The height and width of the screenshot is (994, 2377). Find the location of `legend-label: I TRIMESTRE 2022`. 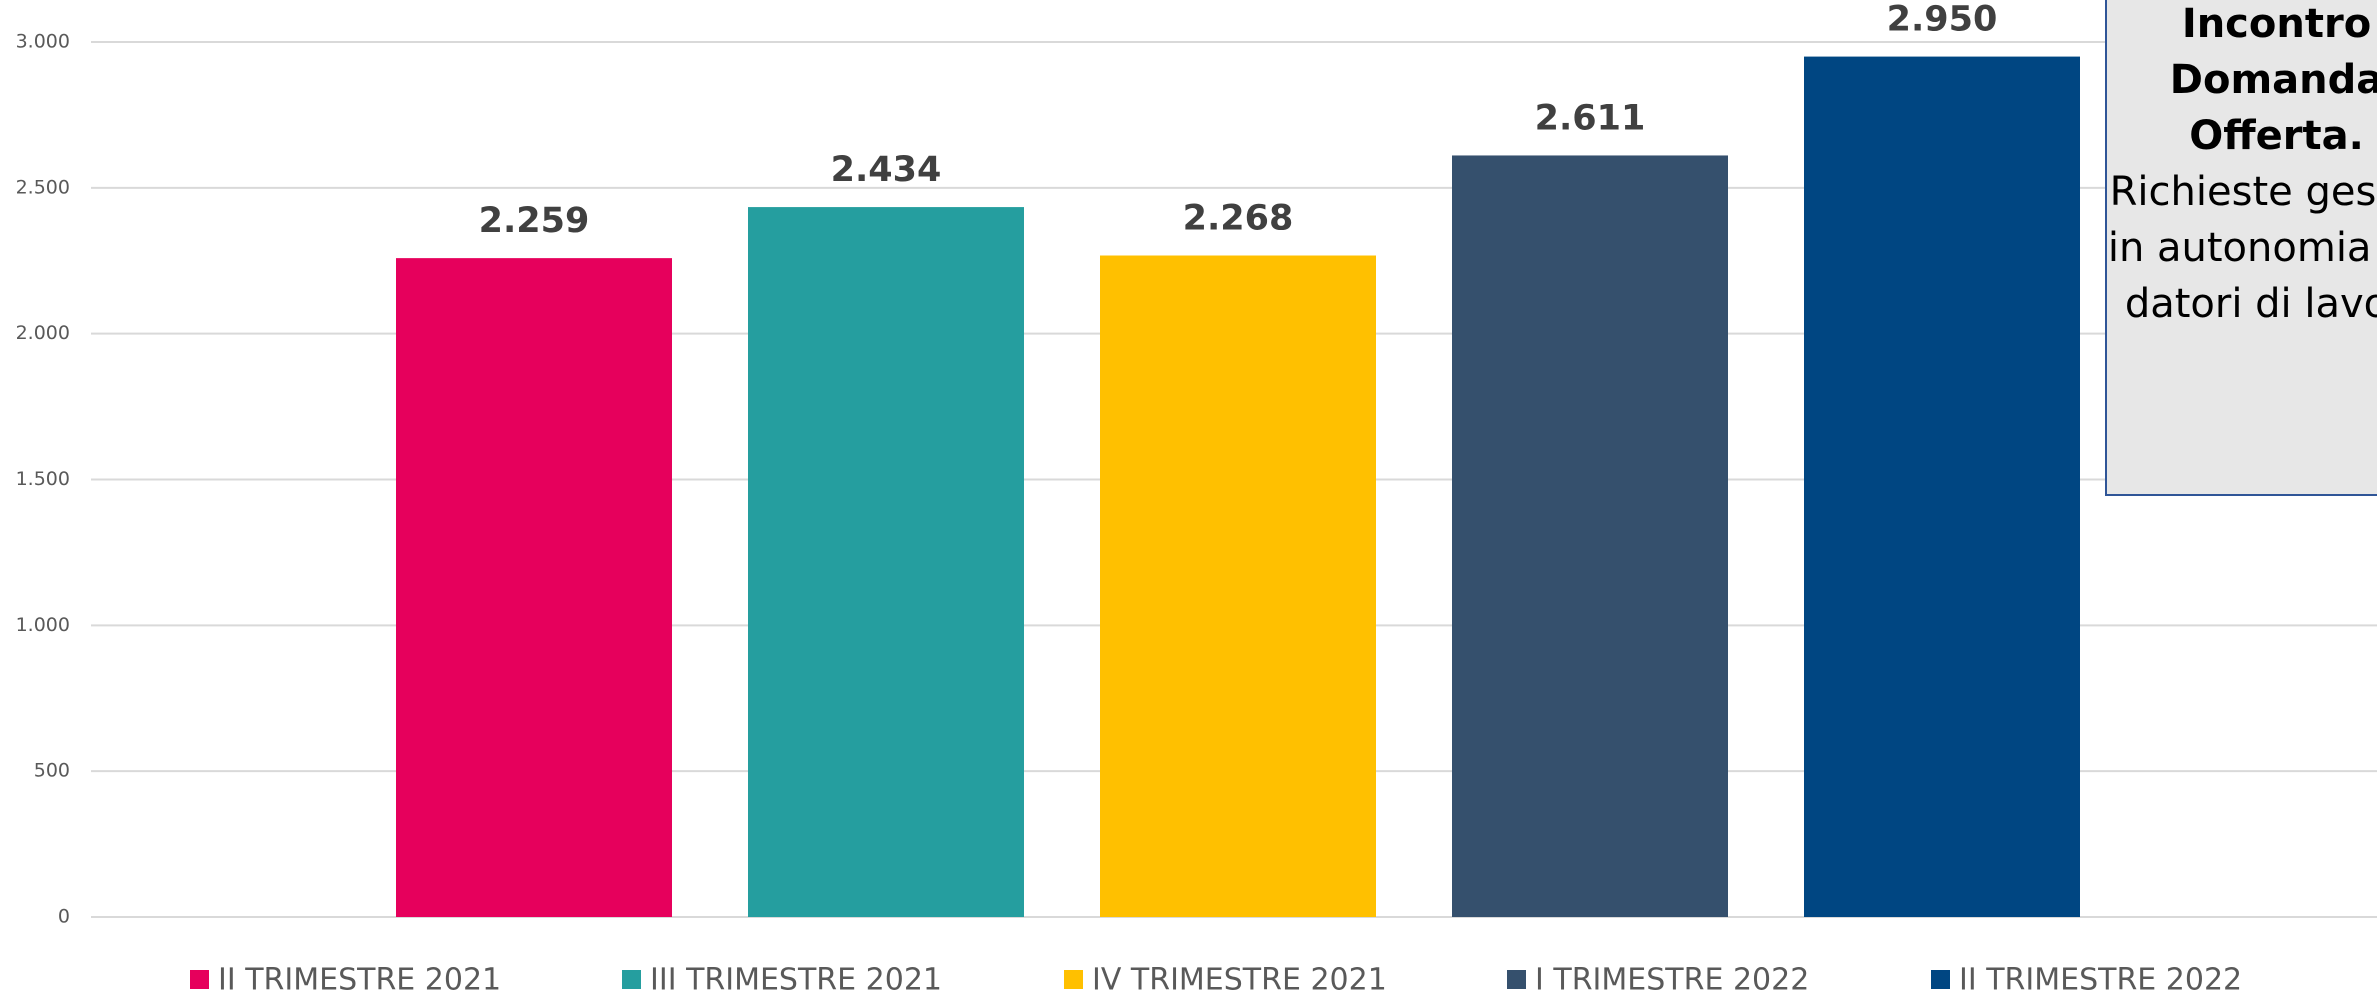

legend-label: I TRIMESTRE 2022 is located at coordinates (1672, 978).